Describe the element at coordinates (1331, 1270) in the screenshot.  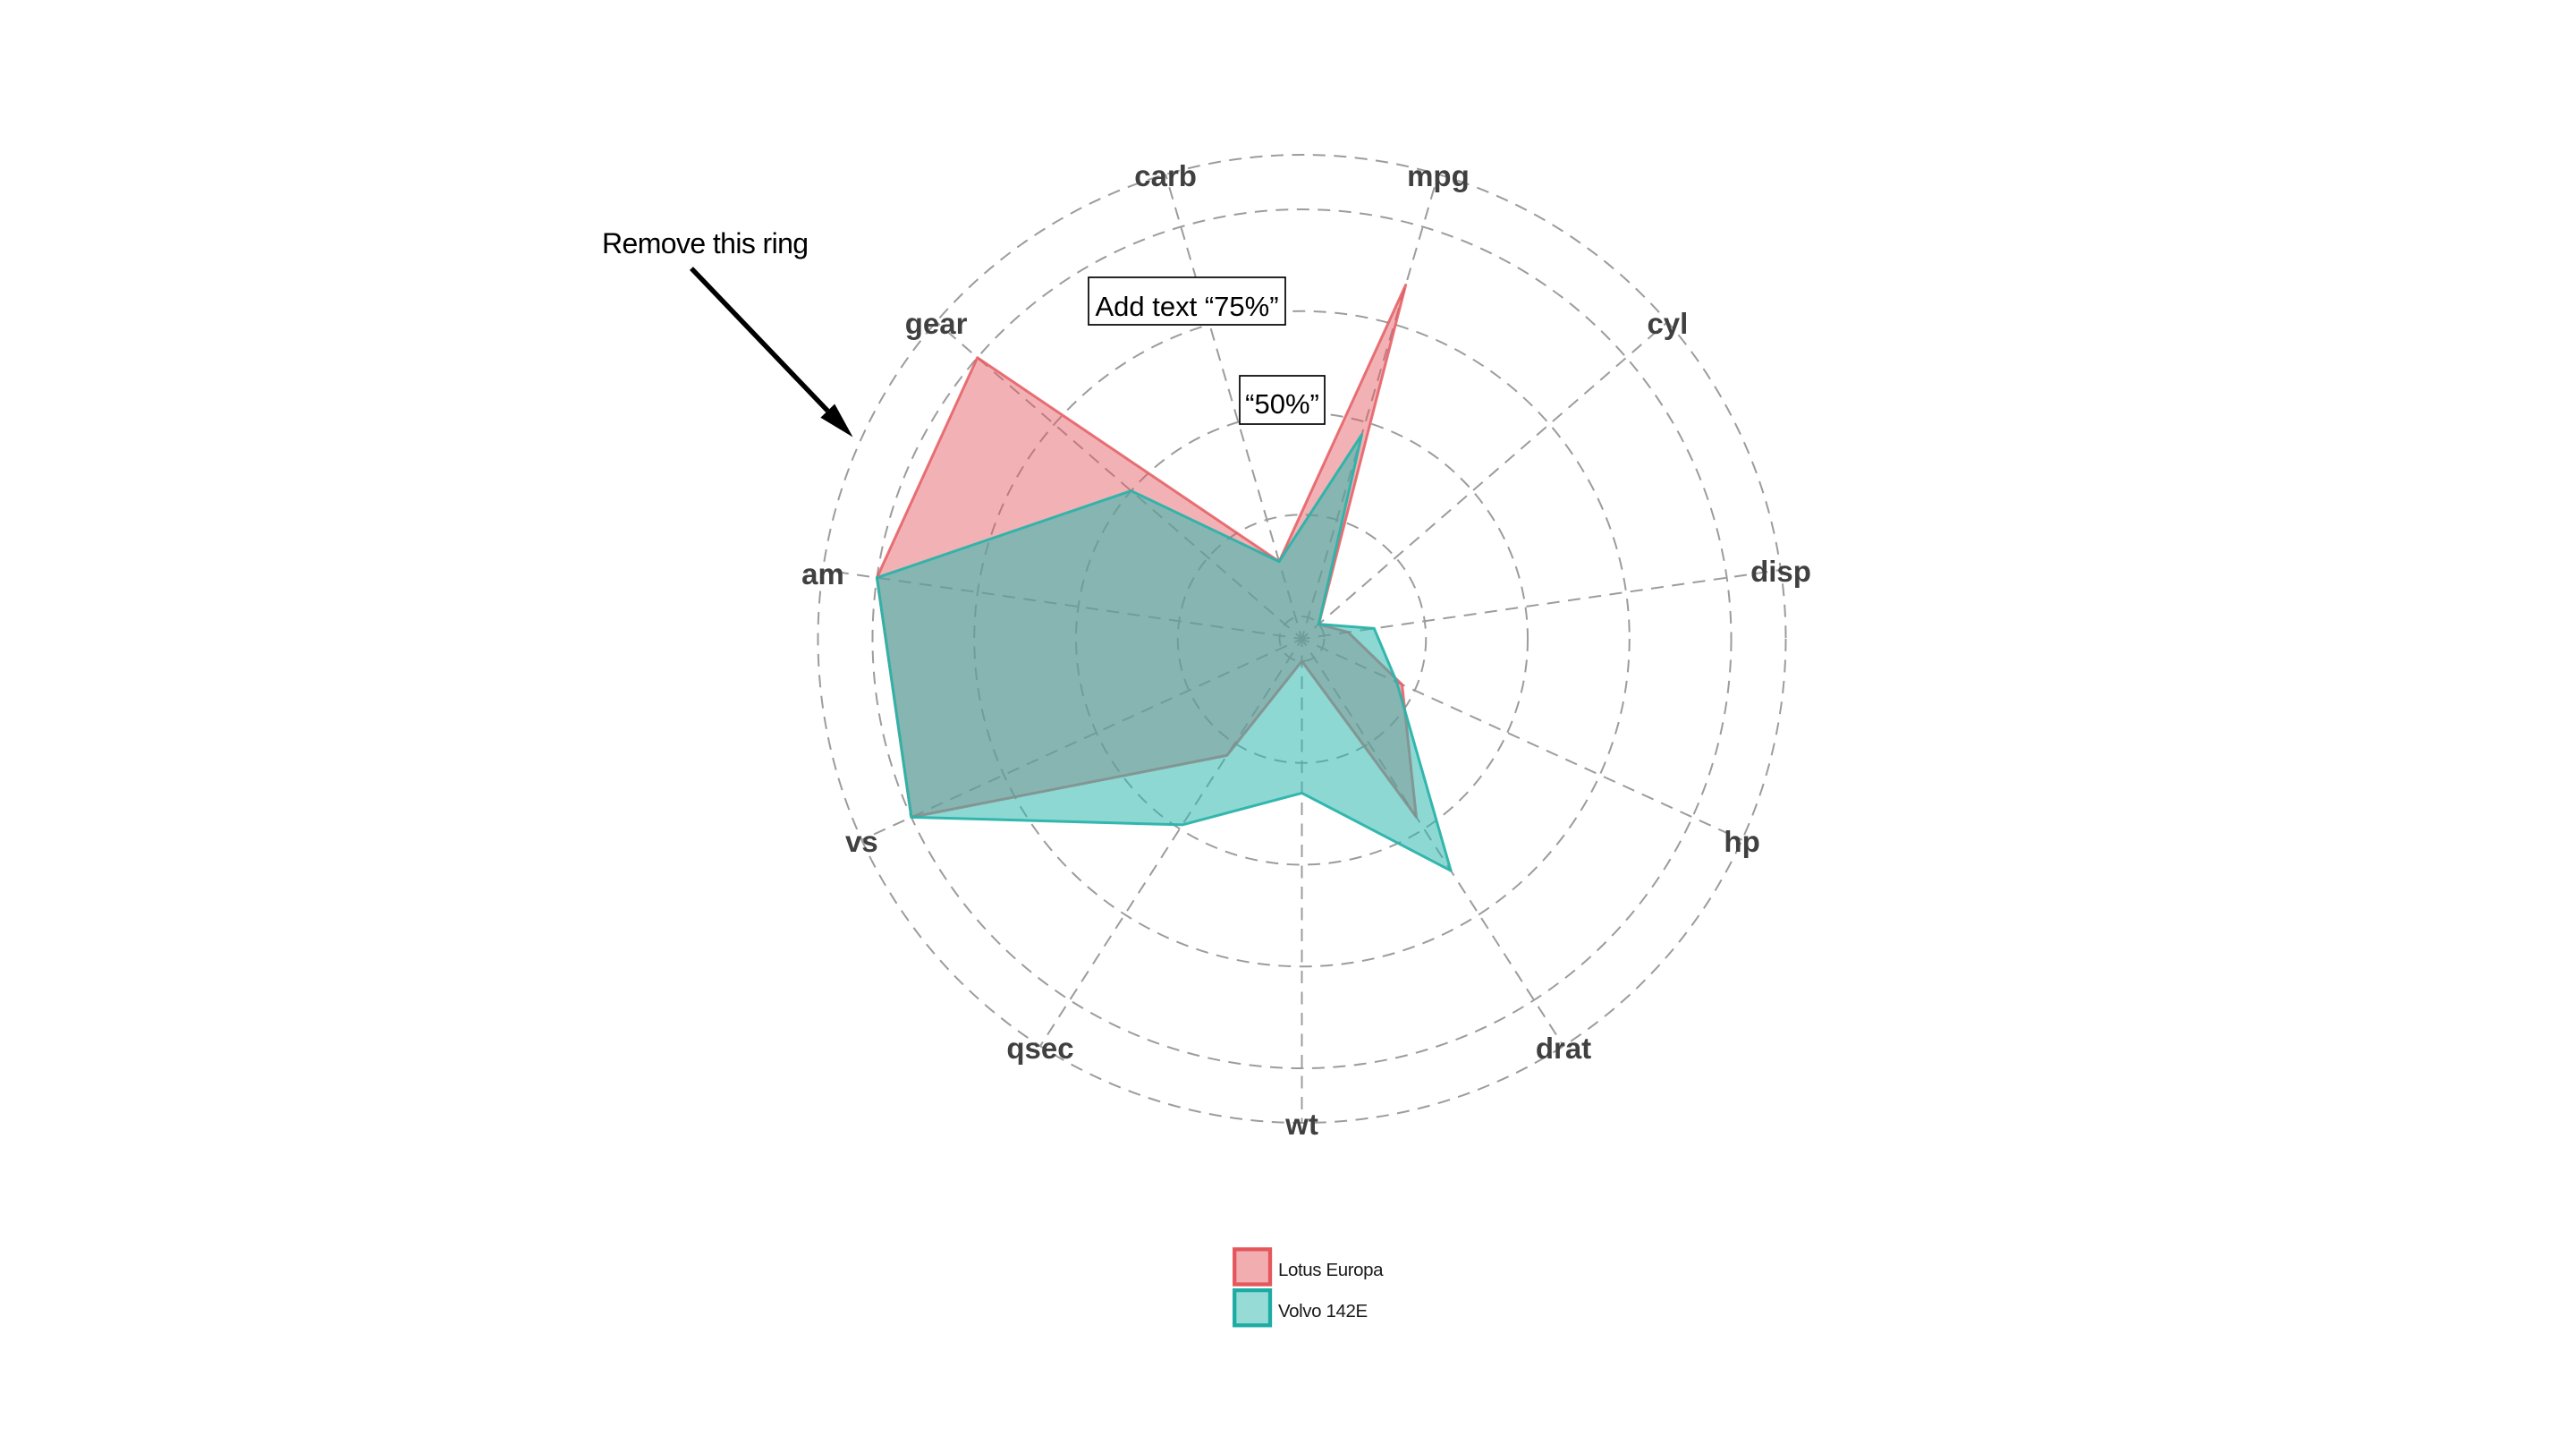
I see `svg-text: Lotus Europa` at that location.